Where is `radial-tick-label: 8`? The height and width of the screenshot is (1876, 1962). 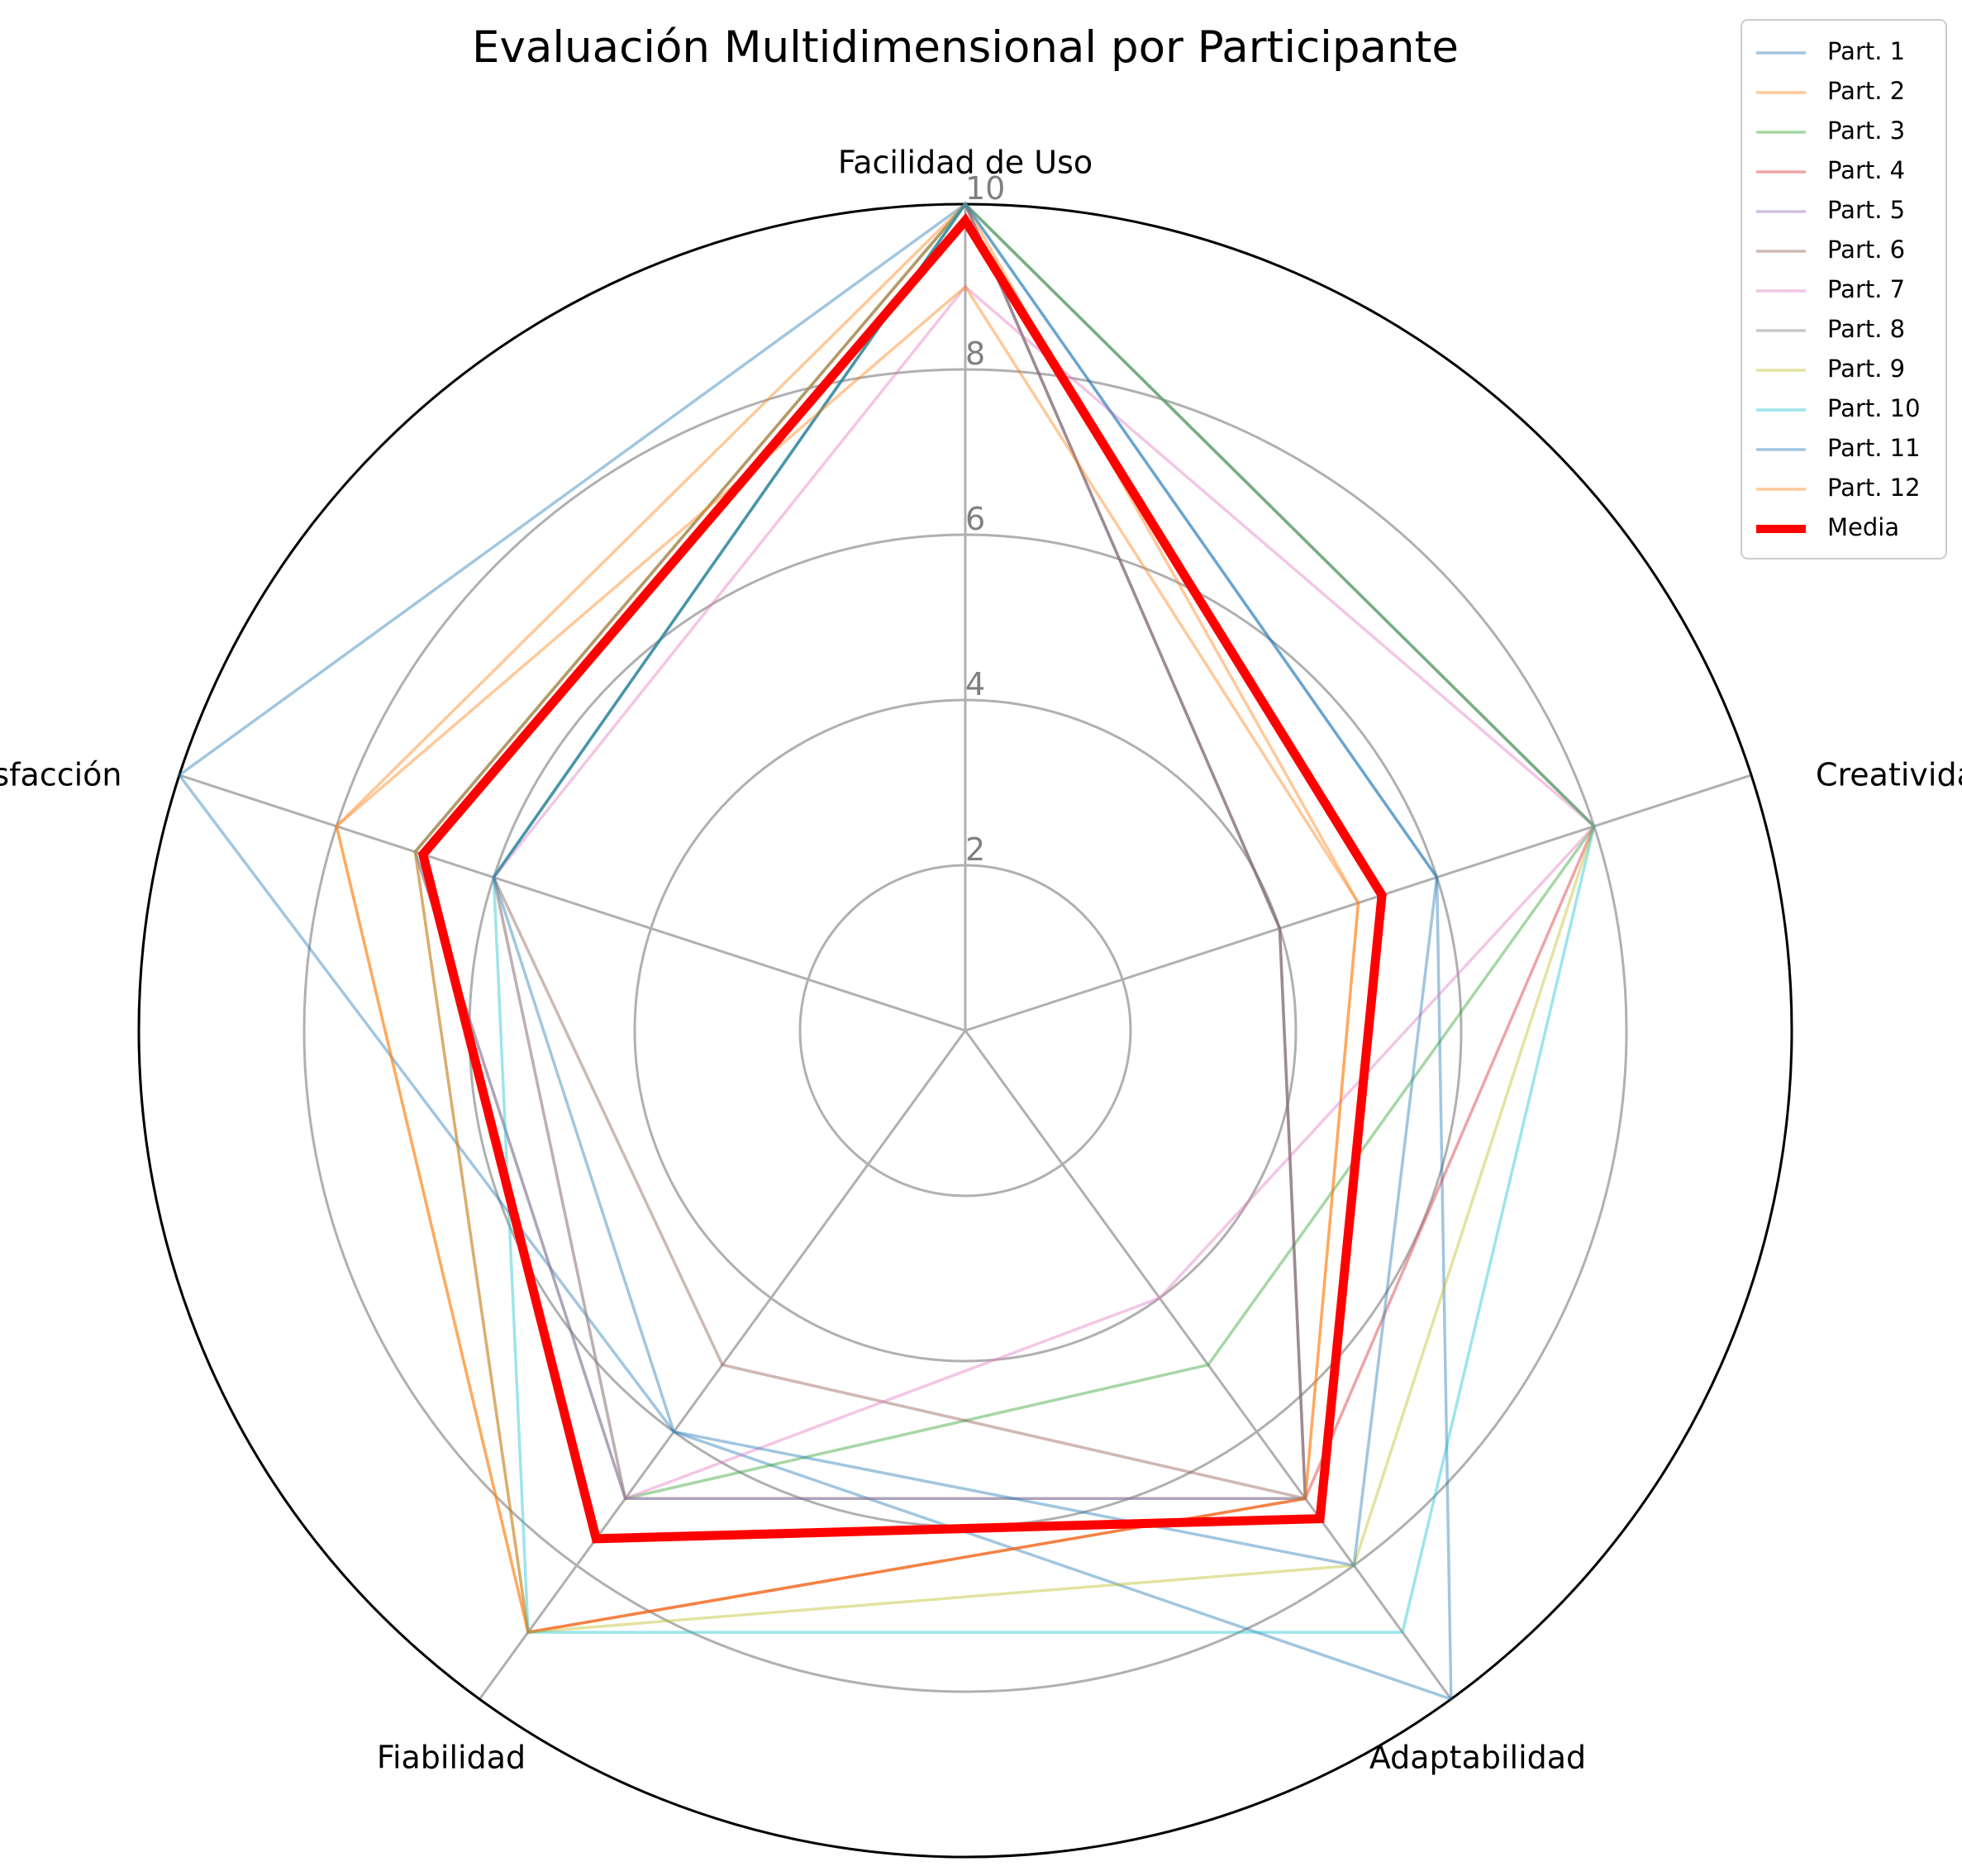 radial-tick-label: 8 is located at coordinates (975, 354).